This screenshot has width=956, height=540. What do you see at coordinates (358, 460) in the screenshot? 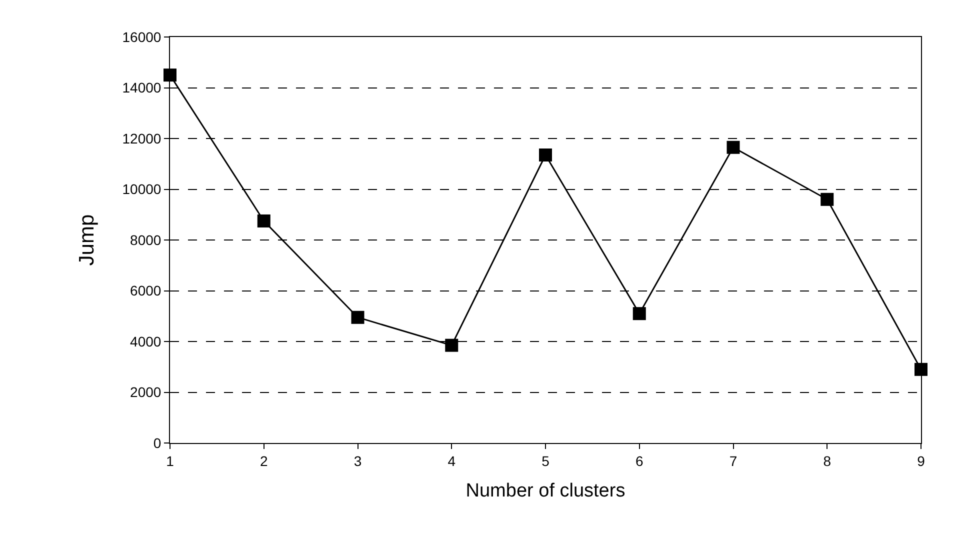
I see `x-tick-label: 3` at bounding box center [358, 460].